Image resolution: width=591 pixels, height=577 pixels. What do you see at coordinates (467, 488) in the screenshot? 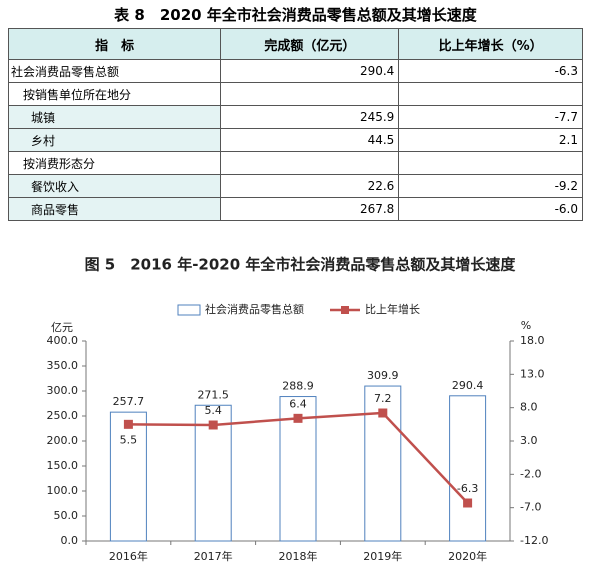
I see `line-value-label: -6.3` at bounding box center [467, 488].